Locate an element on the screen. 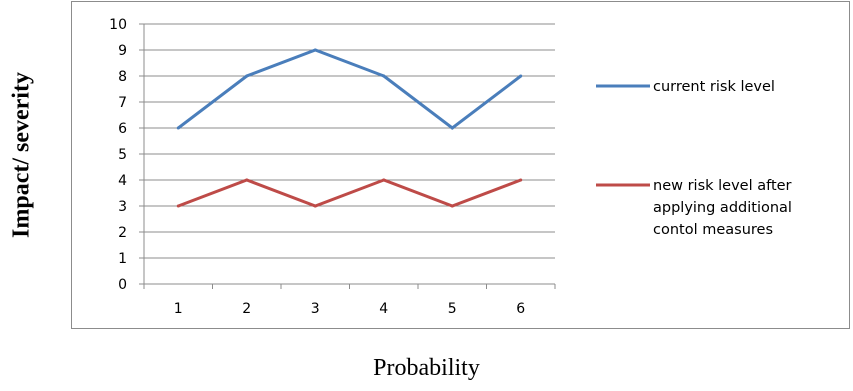  y-tick-label: 8 is located at coordinates (122, 77).